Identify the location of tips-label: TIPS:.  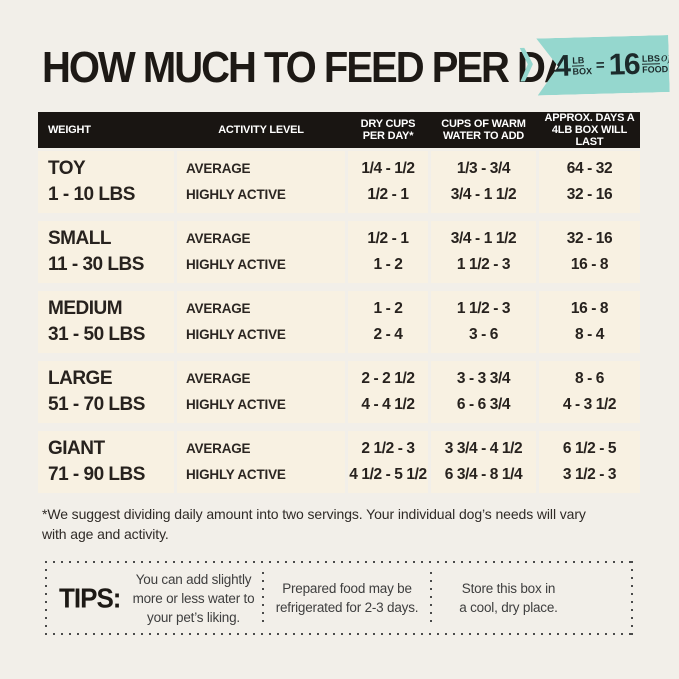
(90, 597).